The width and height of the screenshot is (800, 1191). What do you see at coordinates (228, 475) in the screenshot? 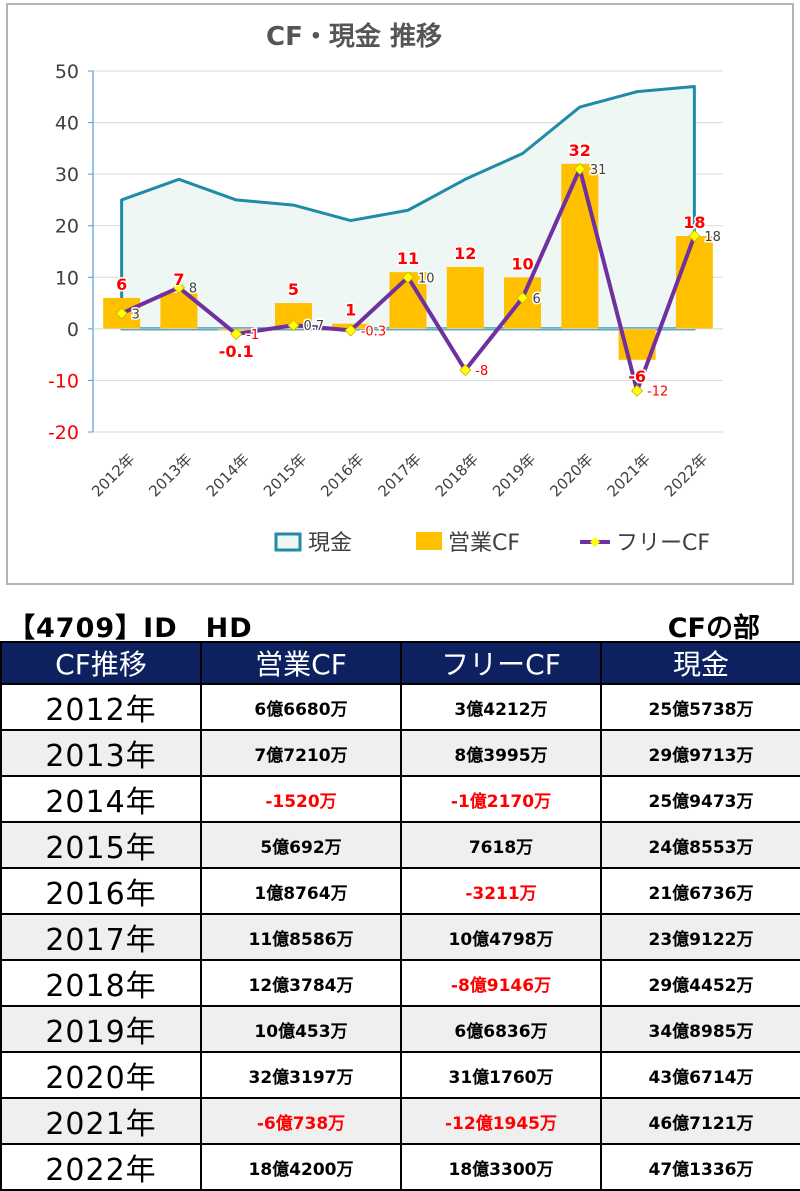
I see `x-tick-label: 2014年` at bounding box center [228, 475].